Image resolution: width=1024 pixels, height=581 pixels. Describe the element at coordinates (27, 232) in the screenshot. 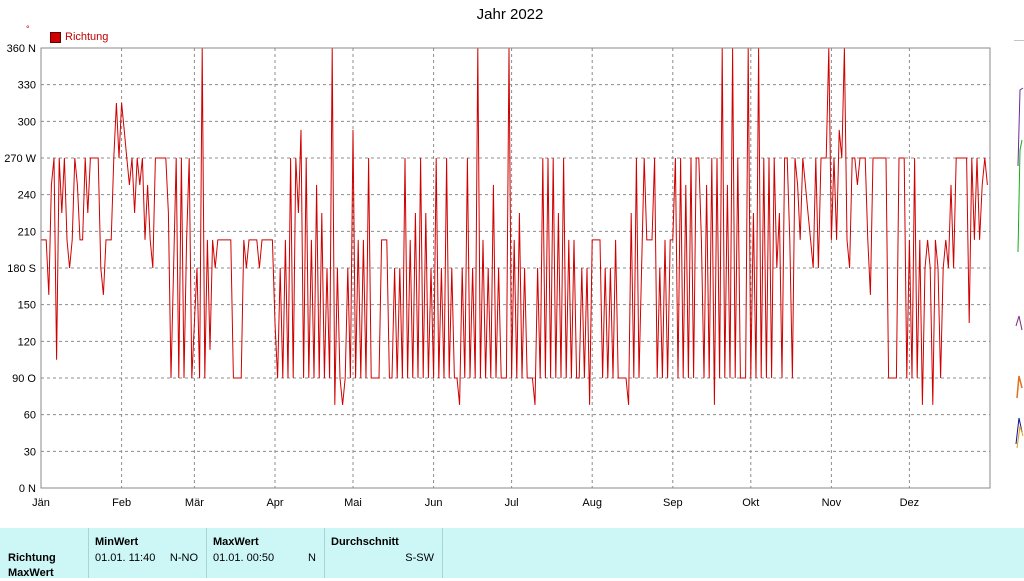

I see `y-tick-label: 210` at that location.